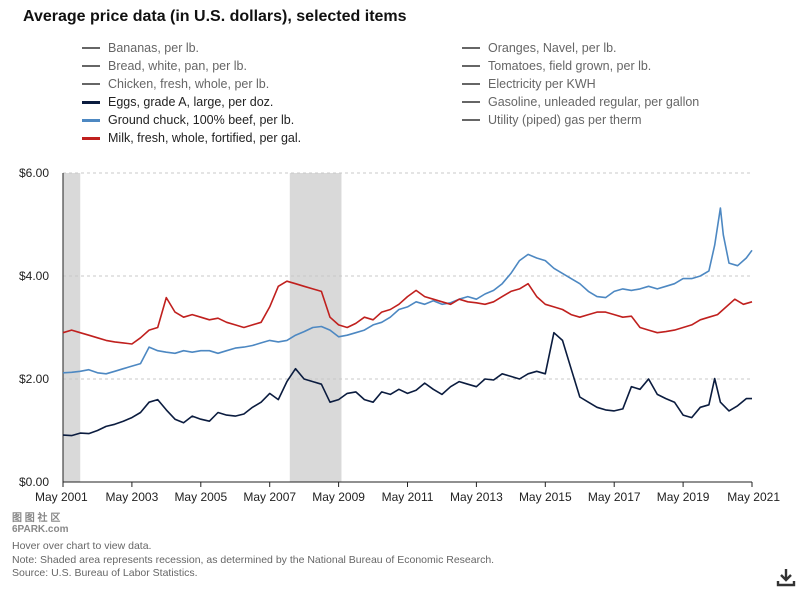 This screenshot has width=800, height=595. I want to click on legend-item-left-0: Bananas, per lb., so click(140, 48).